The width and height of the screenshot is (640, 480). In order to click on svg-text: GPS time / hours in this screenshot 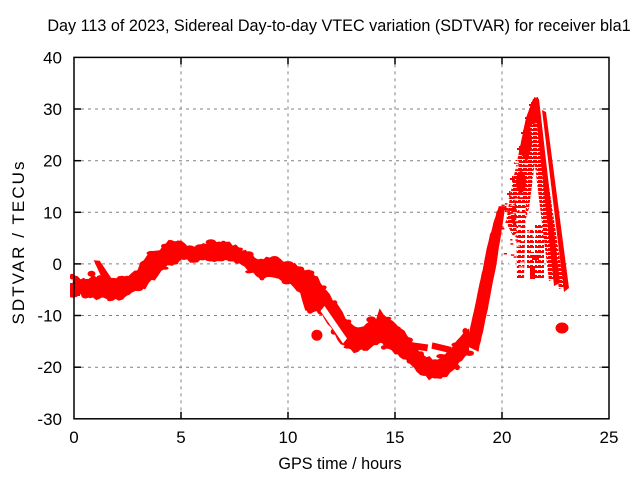, I will do `click(339, 464)`.